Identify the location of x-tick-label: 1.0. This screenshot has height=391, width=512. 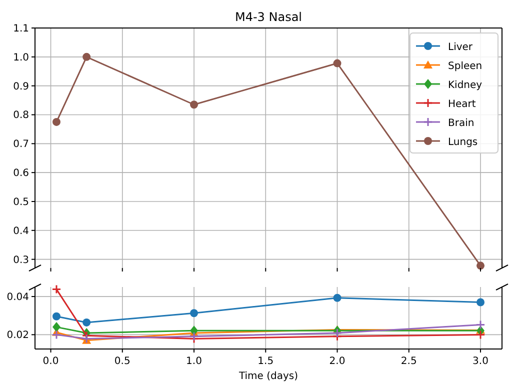
(194, 361).